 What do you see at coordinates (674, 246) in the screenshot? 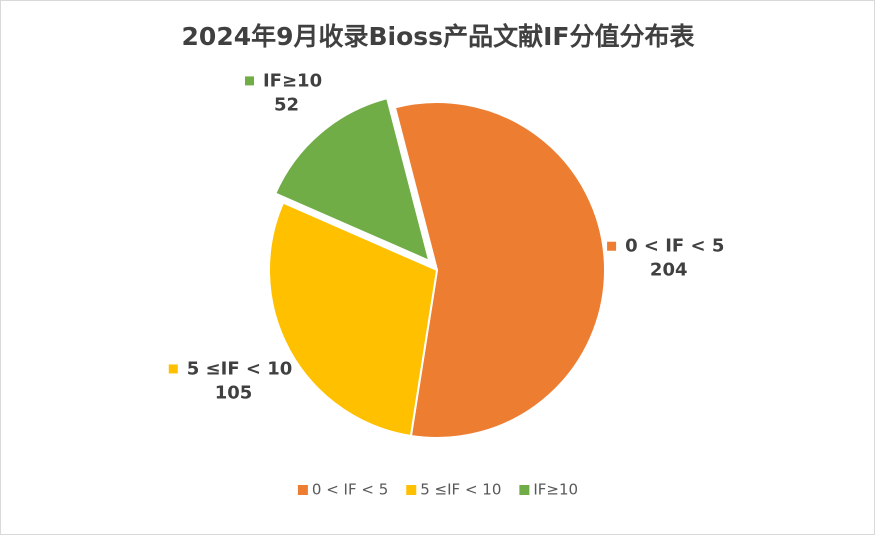
I see `data-label-category: 0 < IF < 5` at bounding box center [674, 246].